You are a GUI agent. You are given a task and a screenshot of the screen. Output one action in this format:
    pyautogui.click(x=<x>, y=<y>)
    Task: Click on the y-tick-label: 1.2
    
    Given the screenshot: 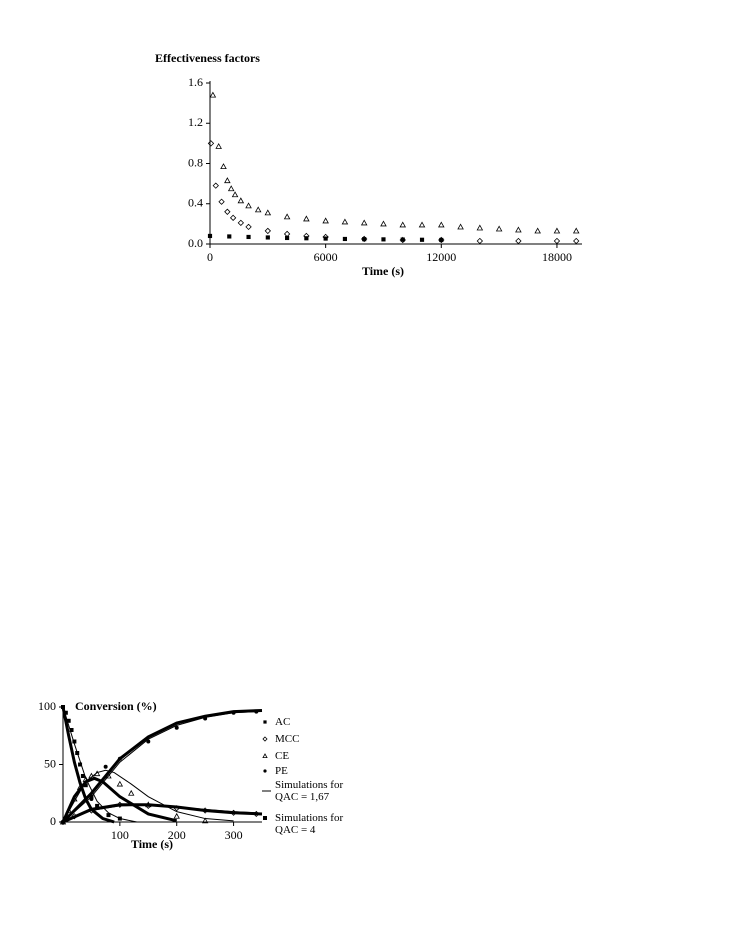 What is the action you would take?
    pyautogui.click(x=195, y=122)
    